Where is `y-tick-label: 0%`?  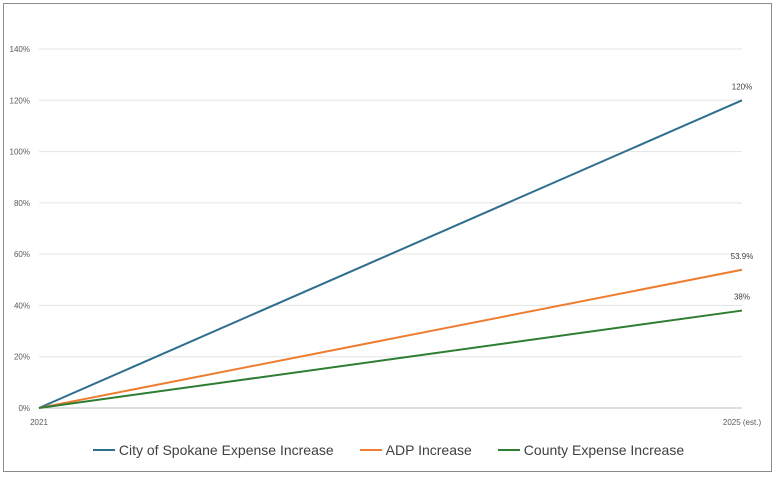 y-tick-label: 0% is located at coordinates (24, 408).